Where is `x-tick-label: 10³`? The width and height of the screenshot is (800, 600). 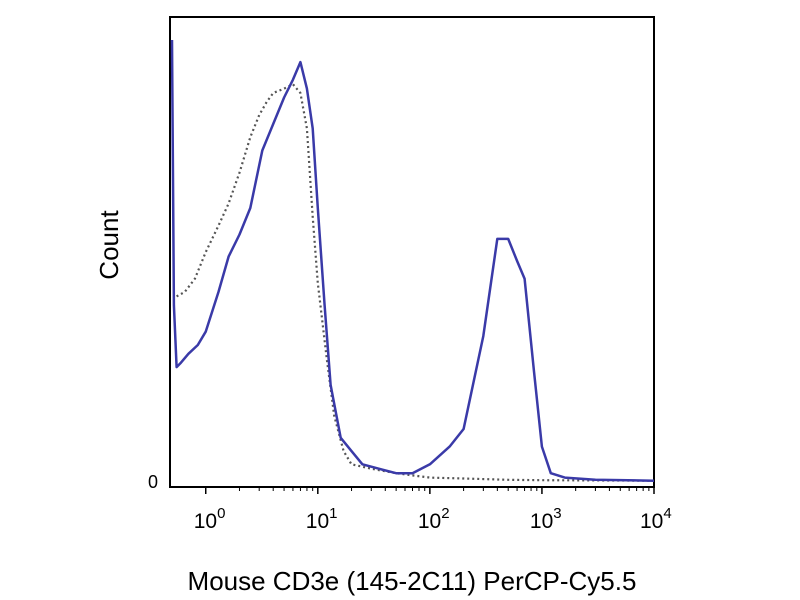
x-tick-label: 10³ is located at coordinates (546, 519).